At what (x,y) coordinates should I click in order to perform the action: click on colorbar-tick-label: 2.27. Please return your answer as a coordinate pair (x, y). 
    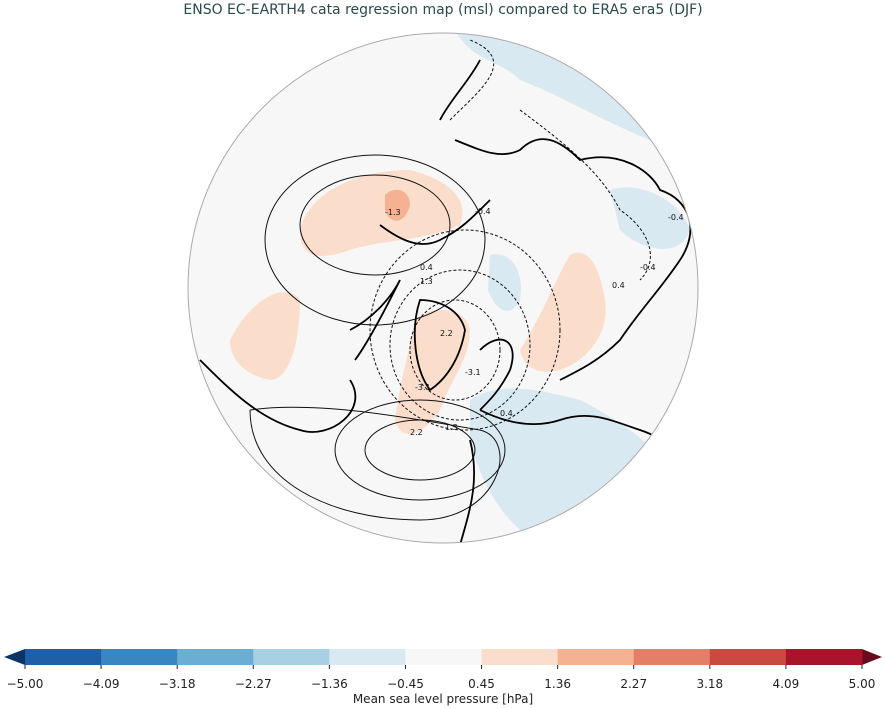
    Looking at the image, I should click on (633, 684).